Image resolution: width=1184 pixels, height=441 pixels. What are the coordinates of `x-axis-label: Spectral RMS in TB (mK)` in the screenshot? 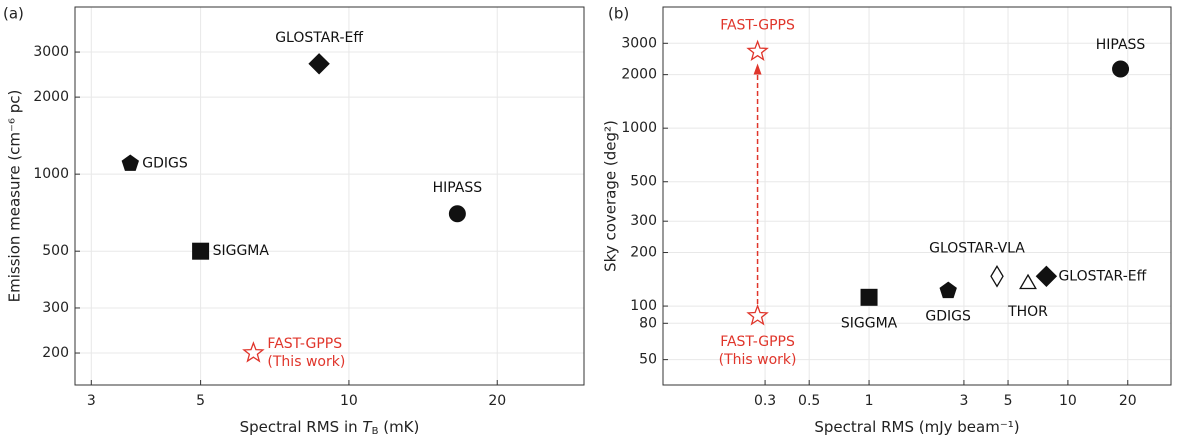 It's located at (330, 428).